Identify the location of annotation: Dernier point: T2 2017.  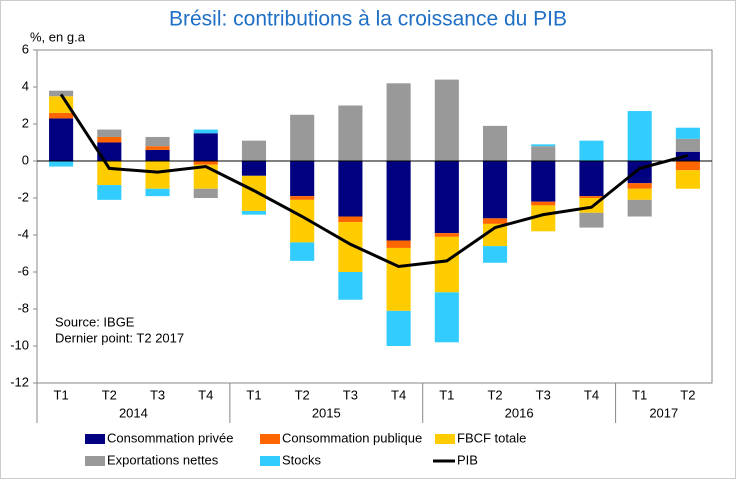
(119, 337).